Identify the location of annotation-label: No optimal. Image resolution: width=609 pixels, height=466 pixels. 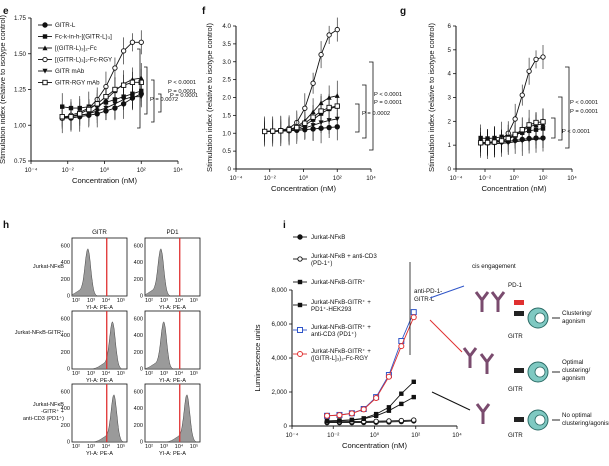
(577, 415).